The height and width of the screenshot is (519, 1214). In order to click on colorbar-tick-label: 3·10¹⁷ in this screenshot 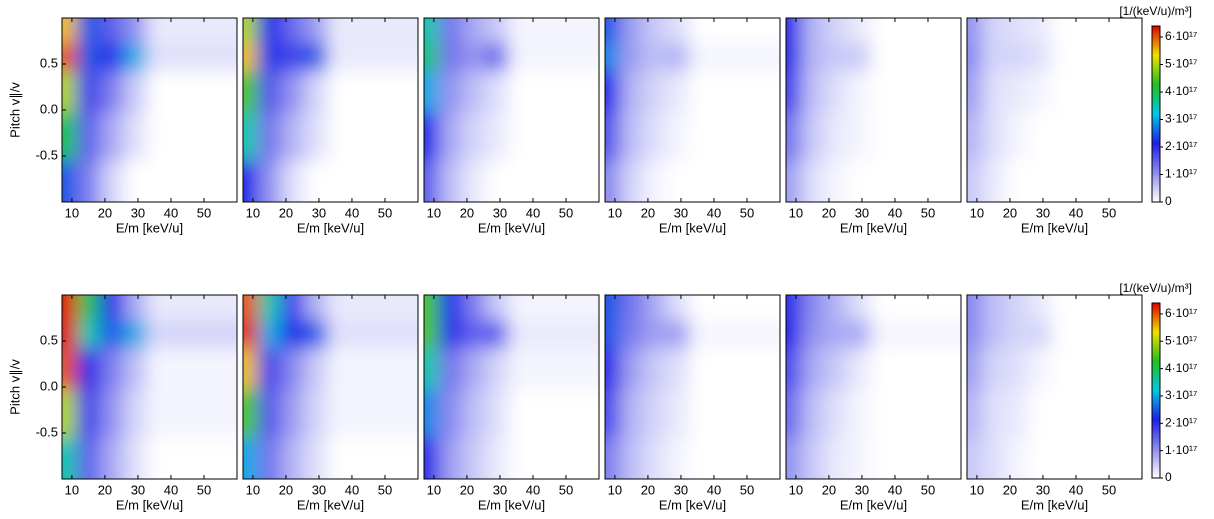, I will do `click(1181, 119)`.